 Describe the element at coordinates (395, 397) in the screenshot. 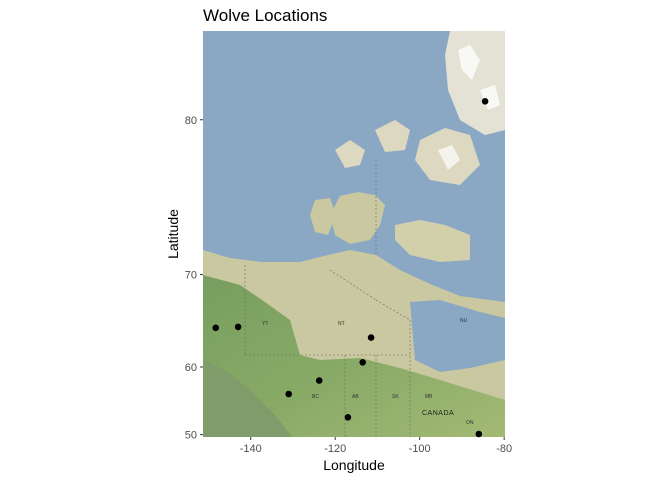

I see `map-label-sk: SK` at that location.